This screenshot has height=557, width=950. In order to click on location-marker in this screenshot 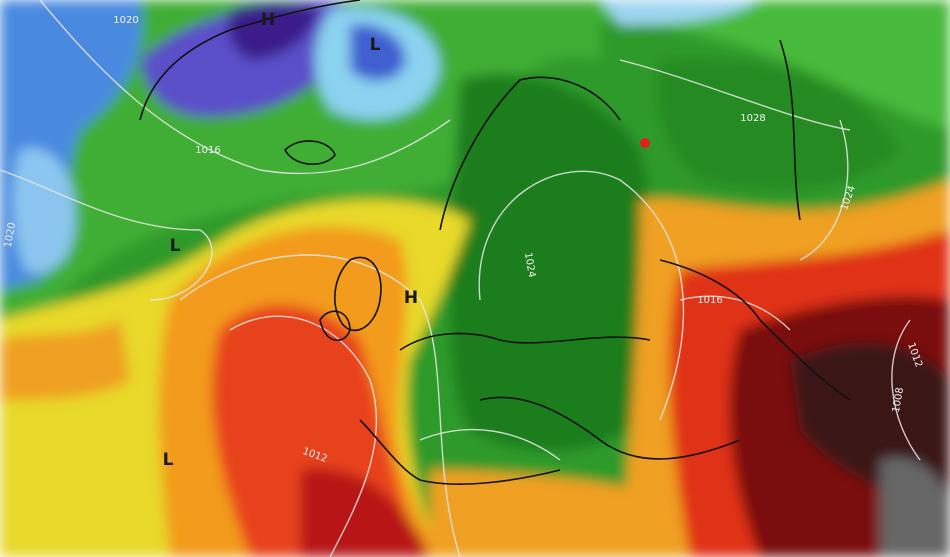, I will do `click(645, 143)`.